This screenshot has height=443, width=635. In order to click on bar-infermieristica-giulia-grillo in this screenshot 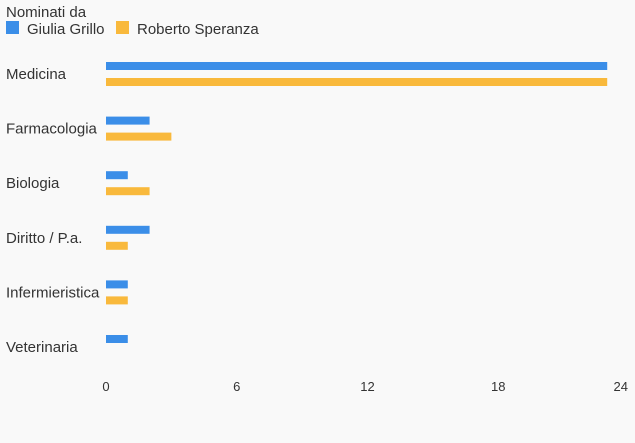, I will do `click(117, 284)`.